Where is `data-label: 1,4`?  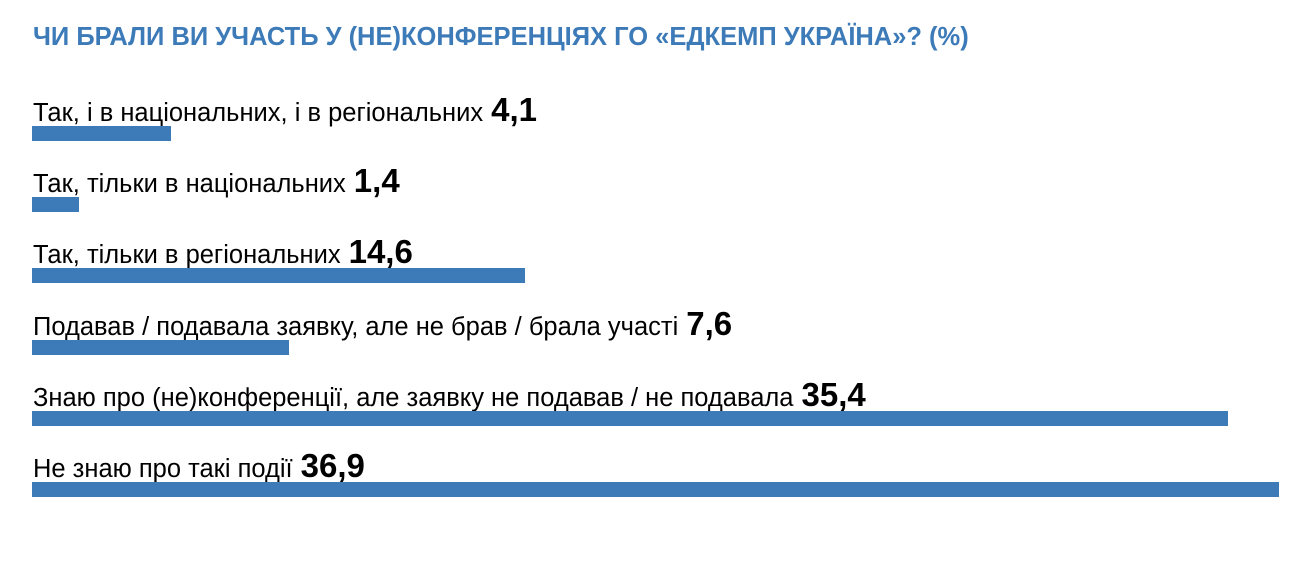 data-label: 1,4 is located at coordinates (376, 181).